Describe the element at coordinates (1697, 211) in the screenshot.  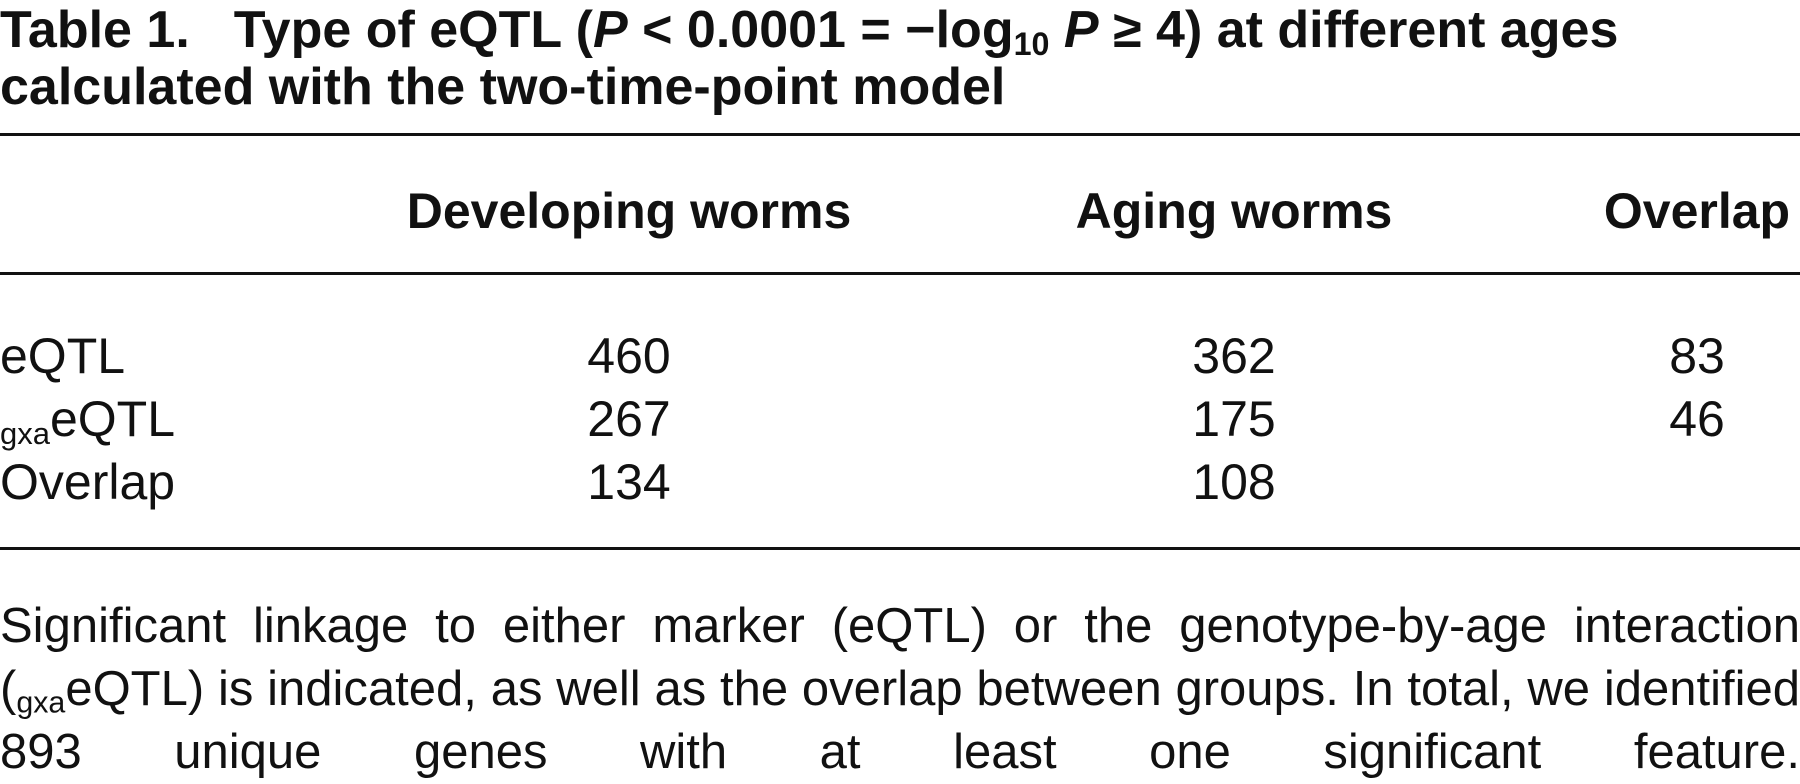
I see `column-header: Overlap` at that location.